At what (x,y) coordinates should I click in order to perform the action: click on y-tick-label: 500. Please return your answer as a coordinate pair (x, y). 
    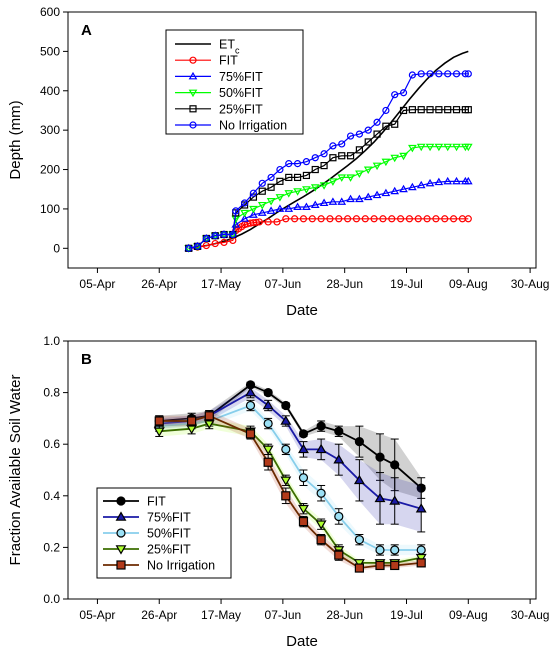
    Looking at the image, I should click on (50, 51).